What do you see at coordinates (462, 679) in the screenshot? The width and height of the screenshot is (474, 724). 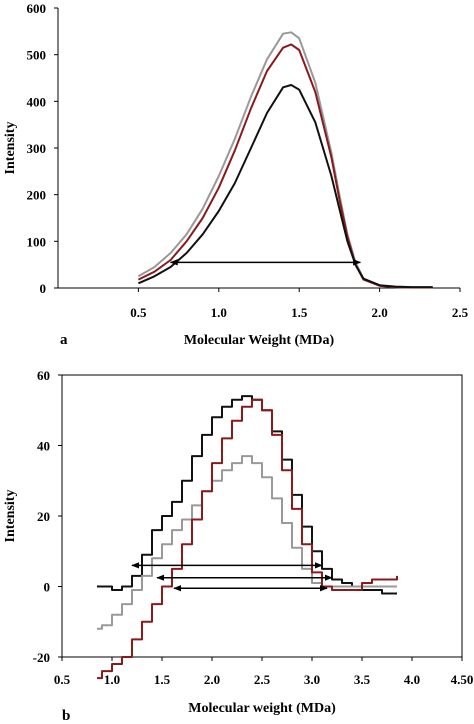 I see `x-tick-label: 4.50` at bounding box center [462, 679].